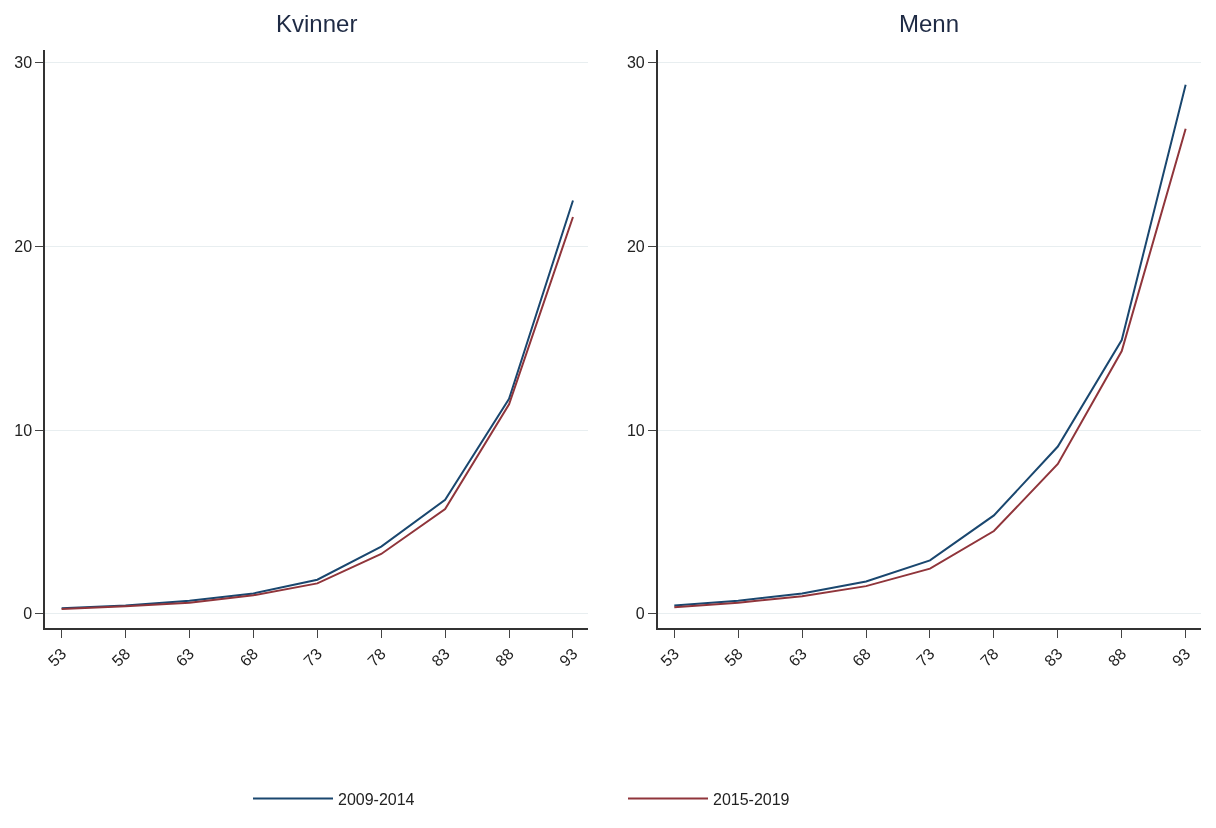 The width and height of the screenshot is (1216, 828). What do you see at coordinates (317, 23) in the screenshot?
I see `chart-title: Kvinner` at bounding box center [317, 23].